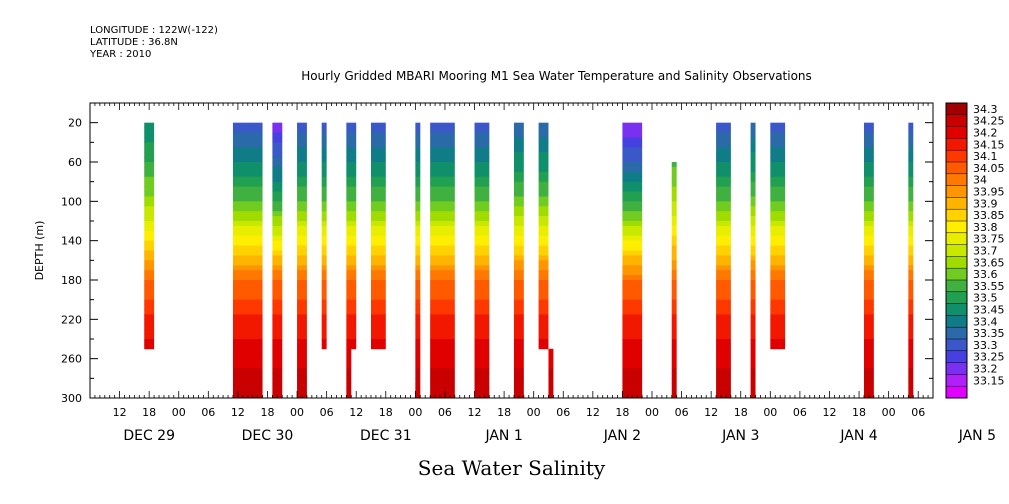 This screenshot has width=1009, height=504. Describe the element at coordinates (989, 192) in the screenshot. I see `colorbar-label: 33.95` at that location.